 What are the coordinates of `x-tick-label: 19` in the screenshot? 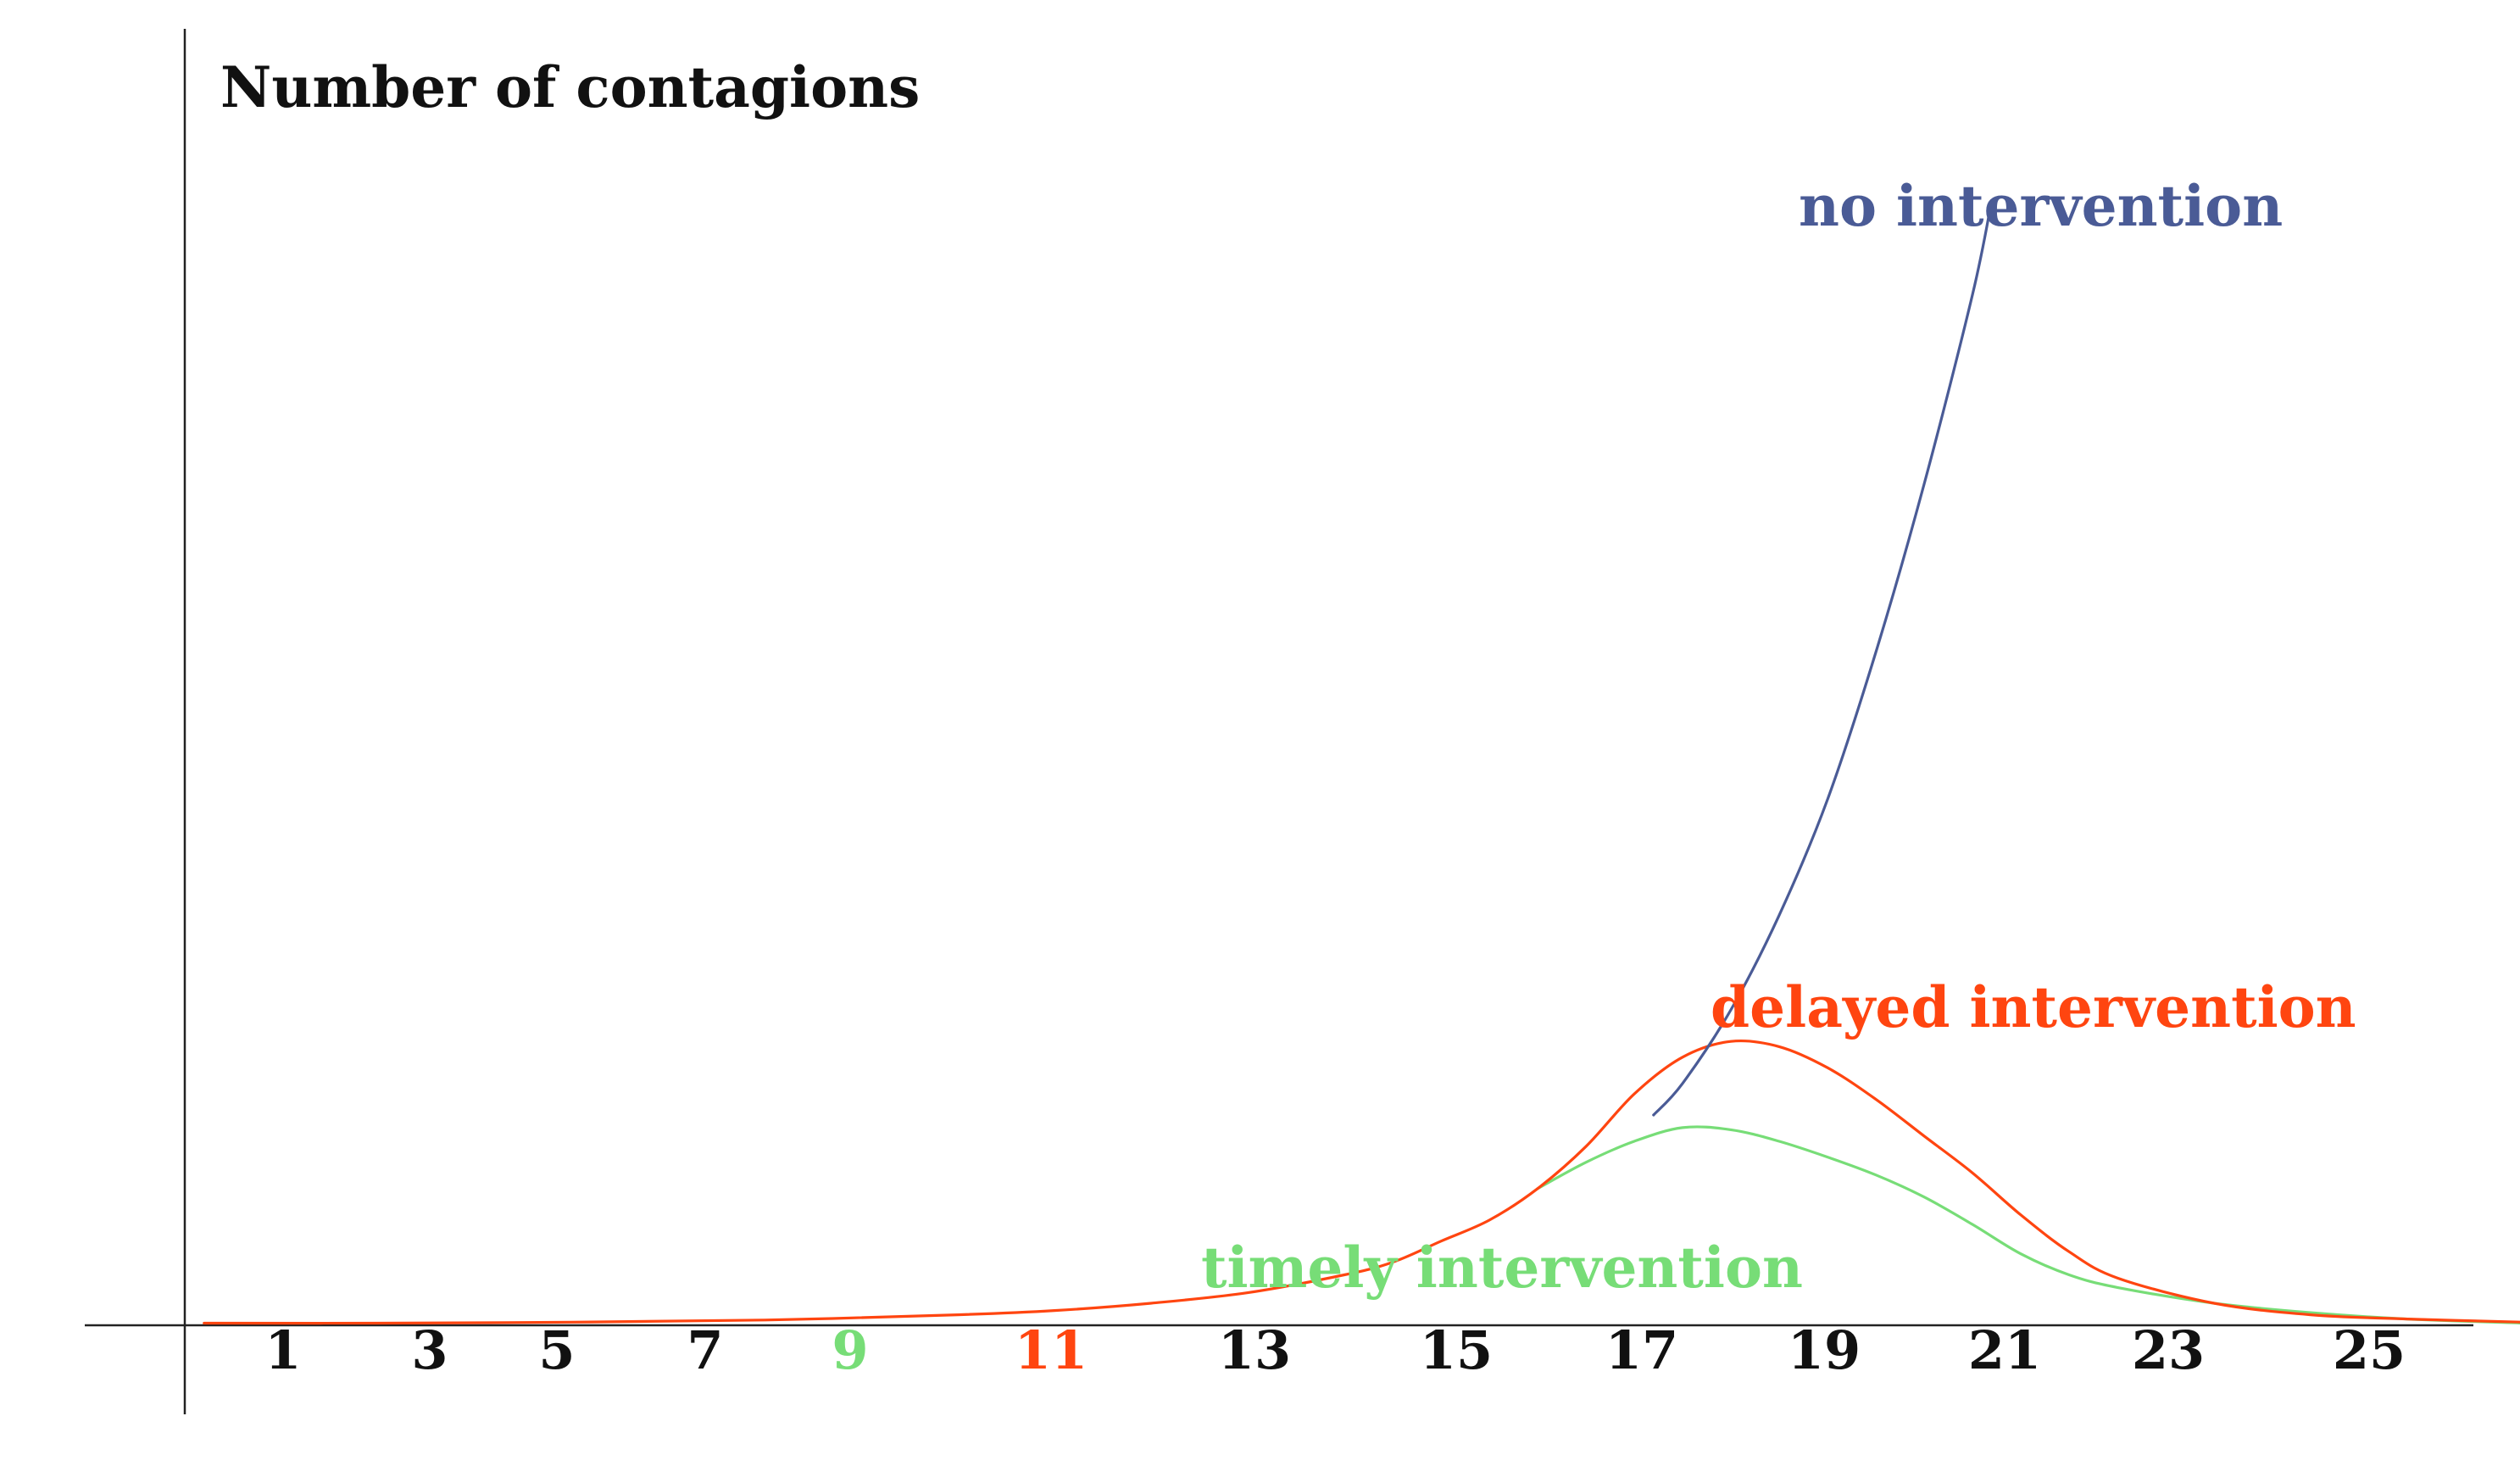 It's located at (1824, 1350).